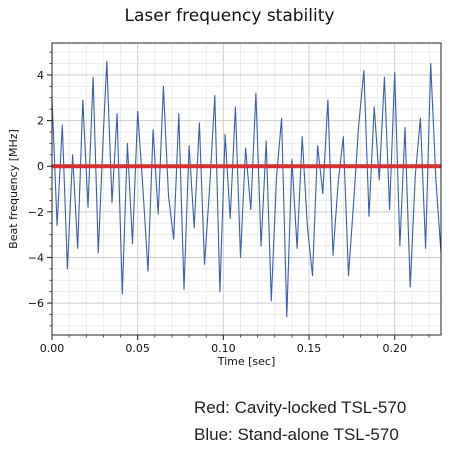 This screenshot has width=459, height=449. What do you see at coordinates (309, 348) in the screenshot?
I see `x-tick-label: 0.15` at bounding box center [309, 348].